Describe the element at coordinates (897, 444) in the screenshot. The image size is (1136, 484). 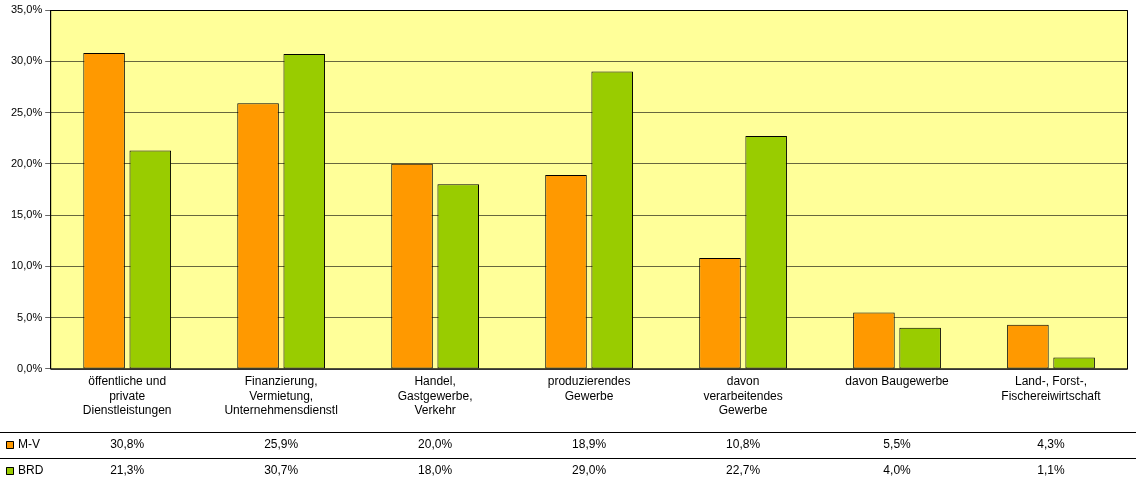
I see `data-label: 5,5%` at that location.